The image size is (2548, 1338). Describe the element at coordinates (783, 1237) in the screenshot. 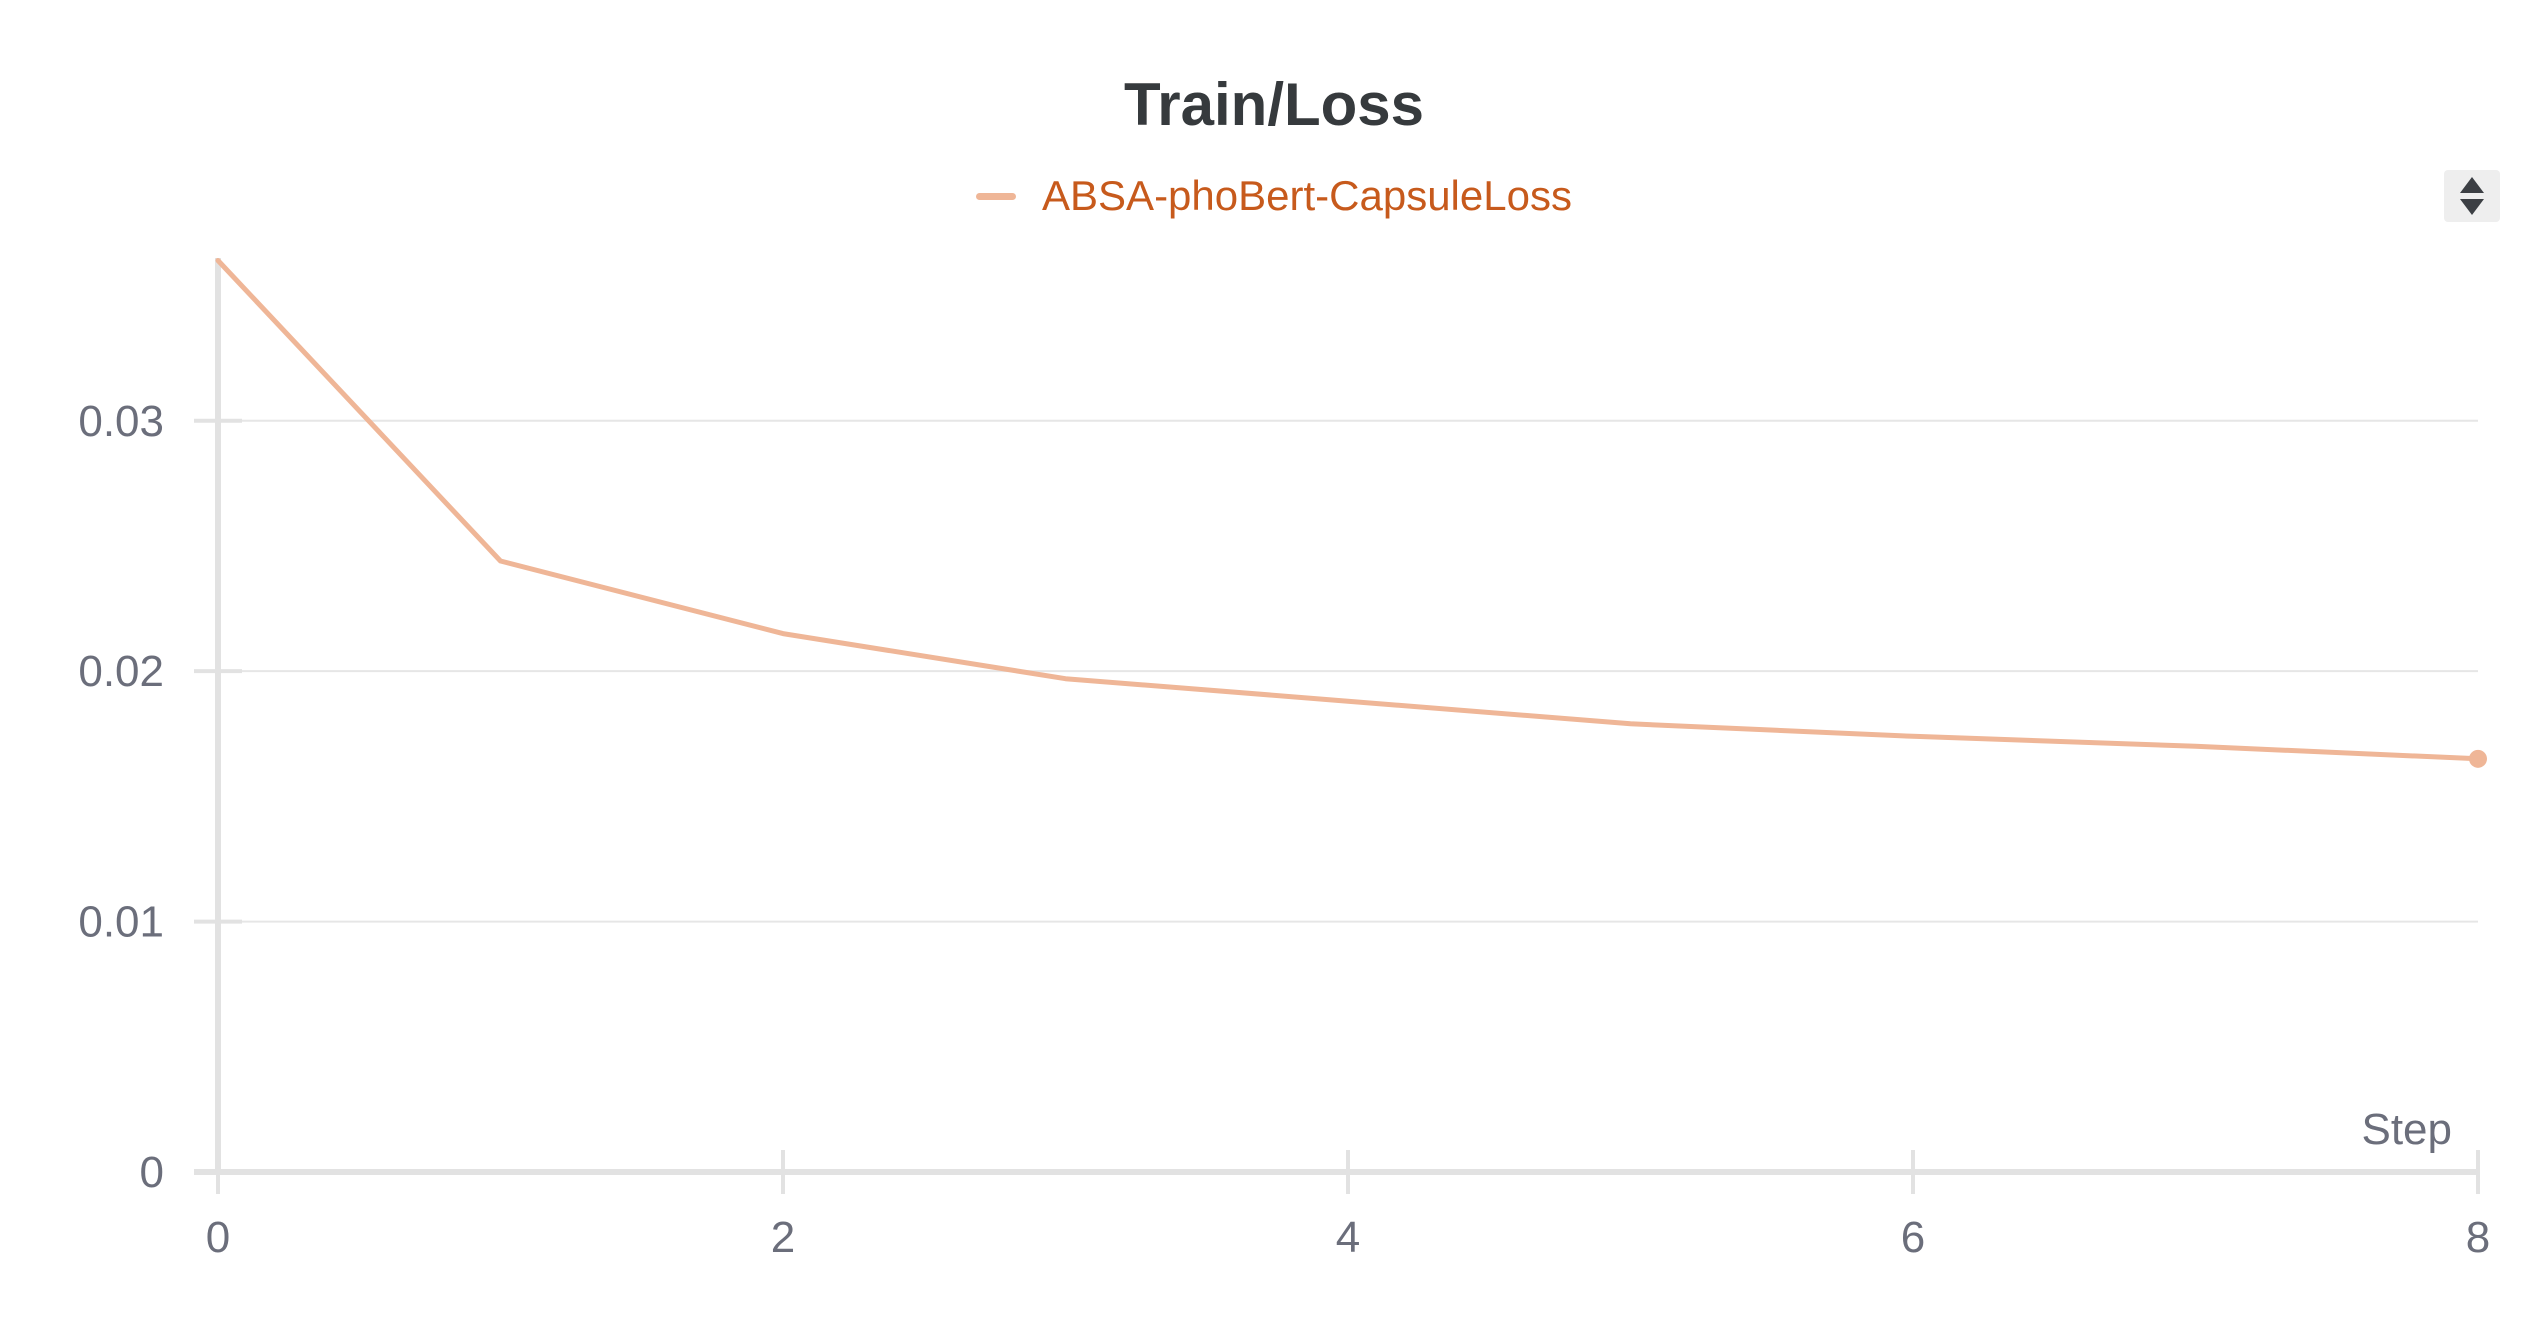

I see `x-tick-label: 2` at that location.